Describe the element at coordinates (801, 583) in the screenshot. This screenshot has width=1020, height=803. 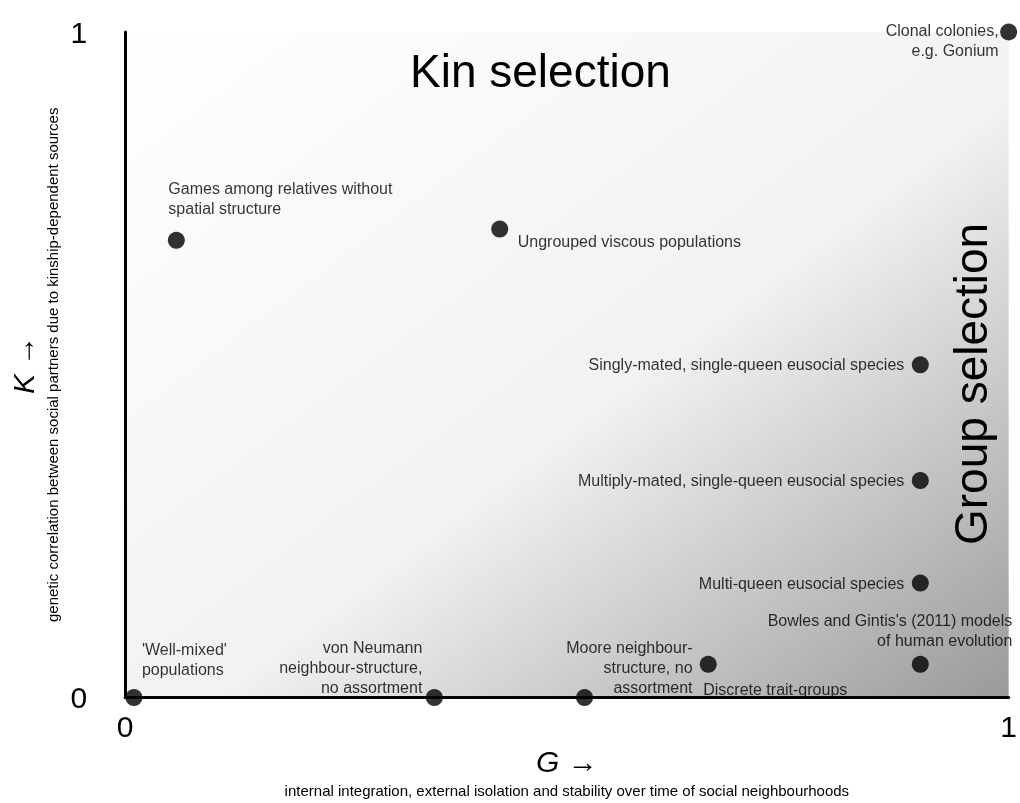
I see `annotation: Multi-queen eusocial species` at that location.